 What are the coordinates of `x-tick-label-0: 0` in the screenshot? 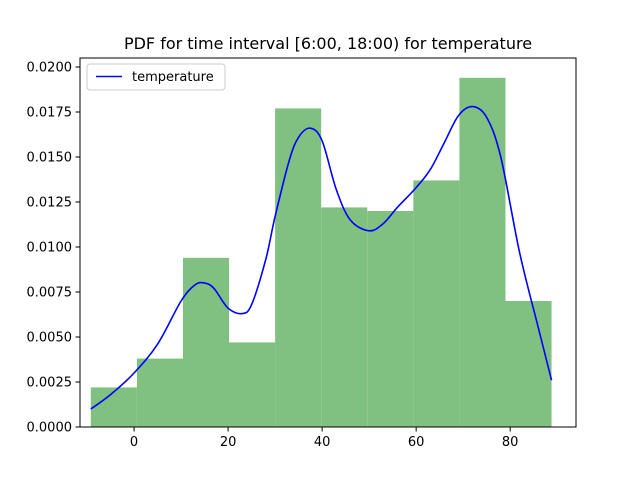 It's located at (134, 442).